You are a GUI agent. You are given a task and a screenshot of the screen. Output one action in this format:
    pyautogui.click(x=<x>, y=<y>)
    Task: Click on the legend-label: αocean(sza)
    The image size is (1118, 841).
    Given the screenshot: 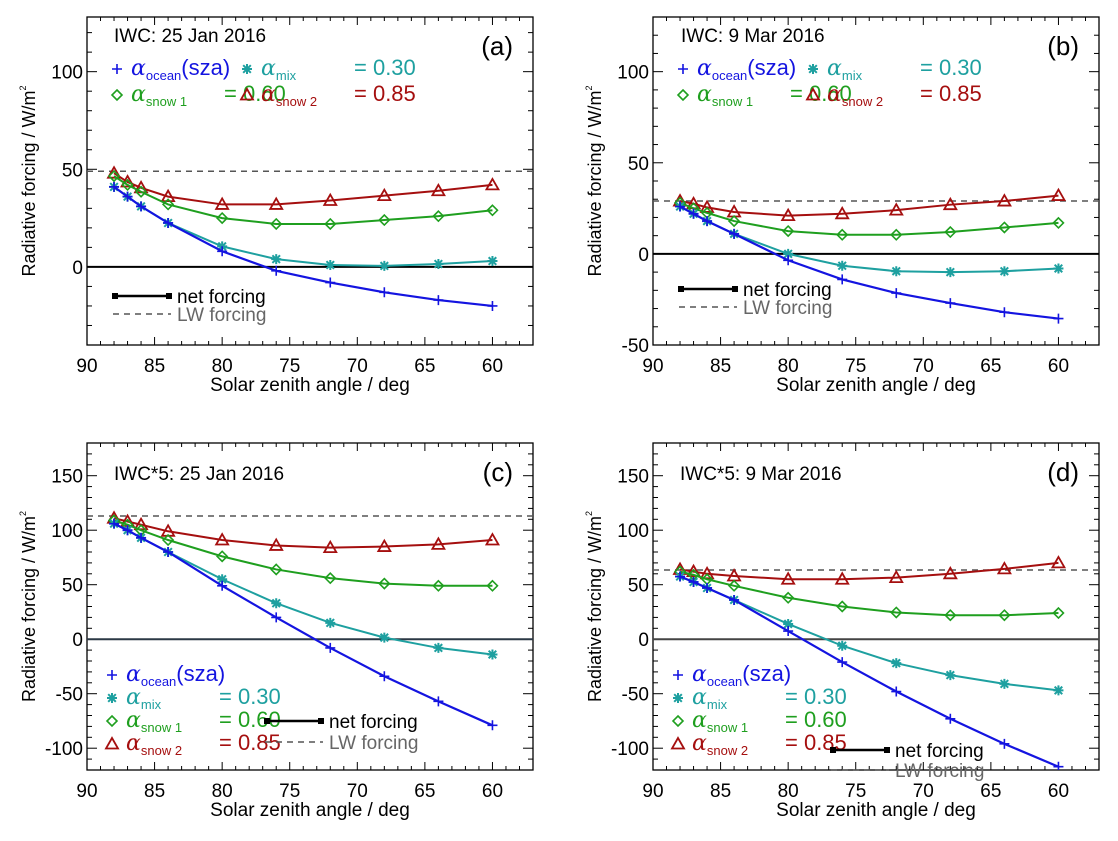 What is the action you would take?
    pyautogui.click(x=746, y=69)
    